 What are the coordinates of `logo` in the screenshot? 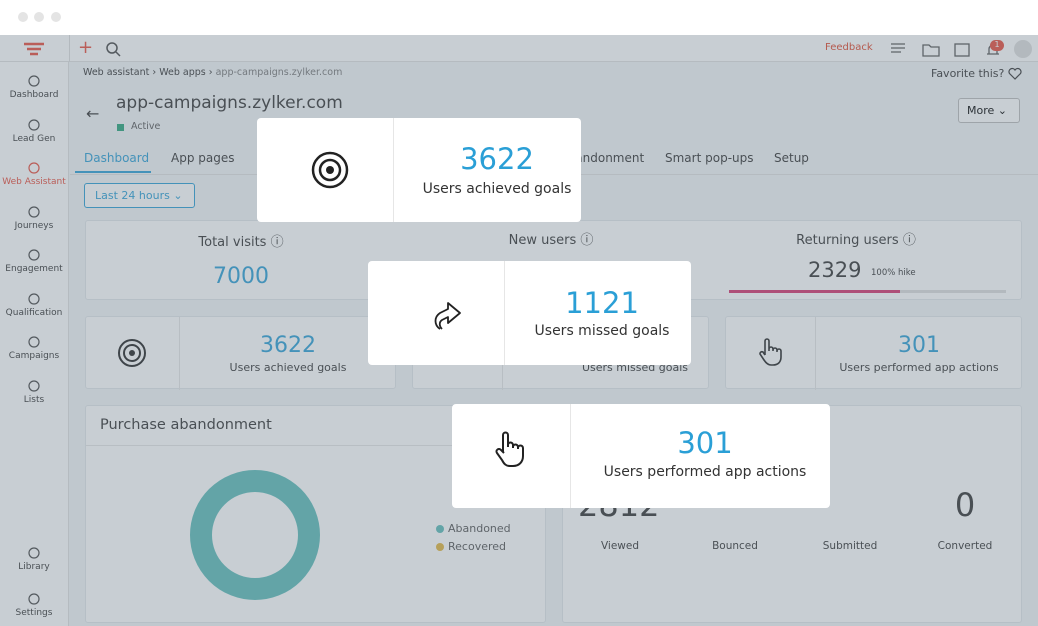 It's located at (34, 49).